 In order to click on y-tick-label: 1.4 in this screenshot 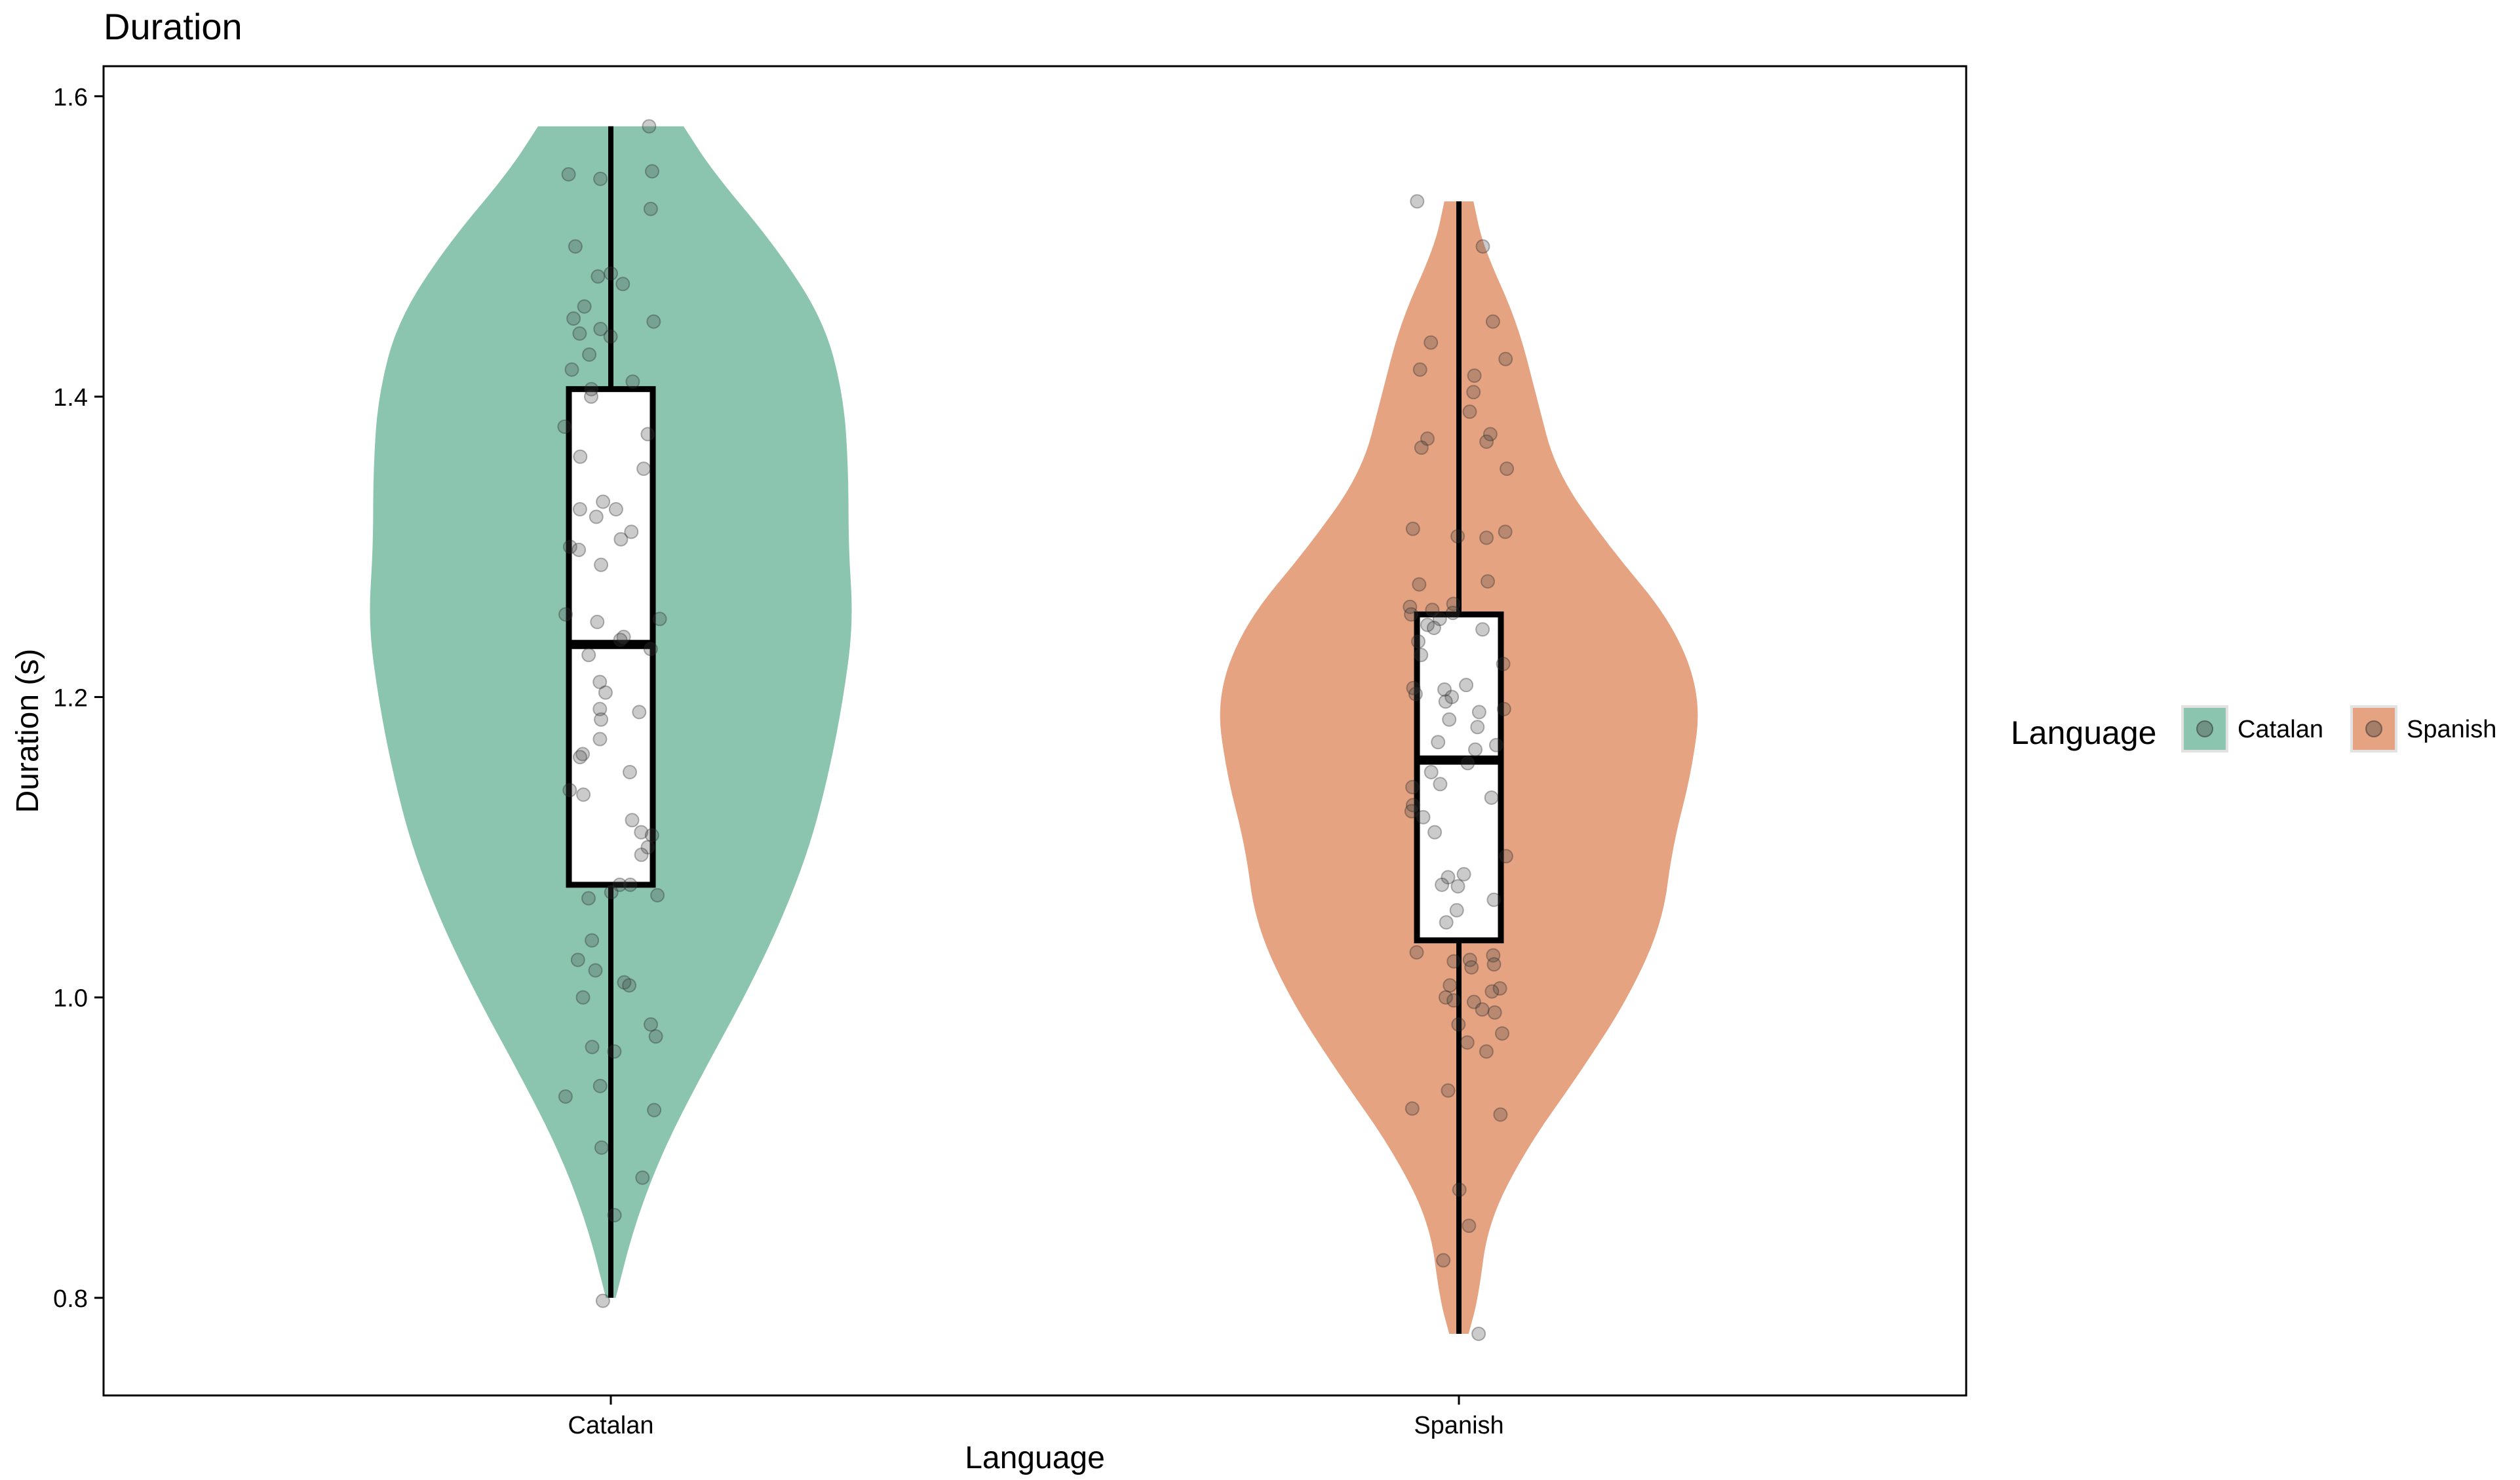, I will do `click(70, 398)`.